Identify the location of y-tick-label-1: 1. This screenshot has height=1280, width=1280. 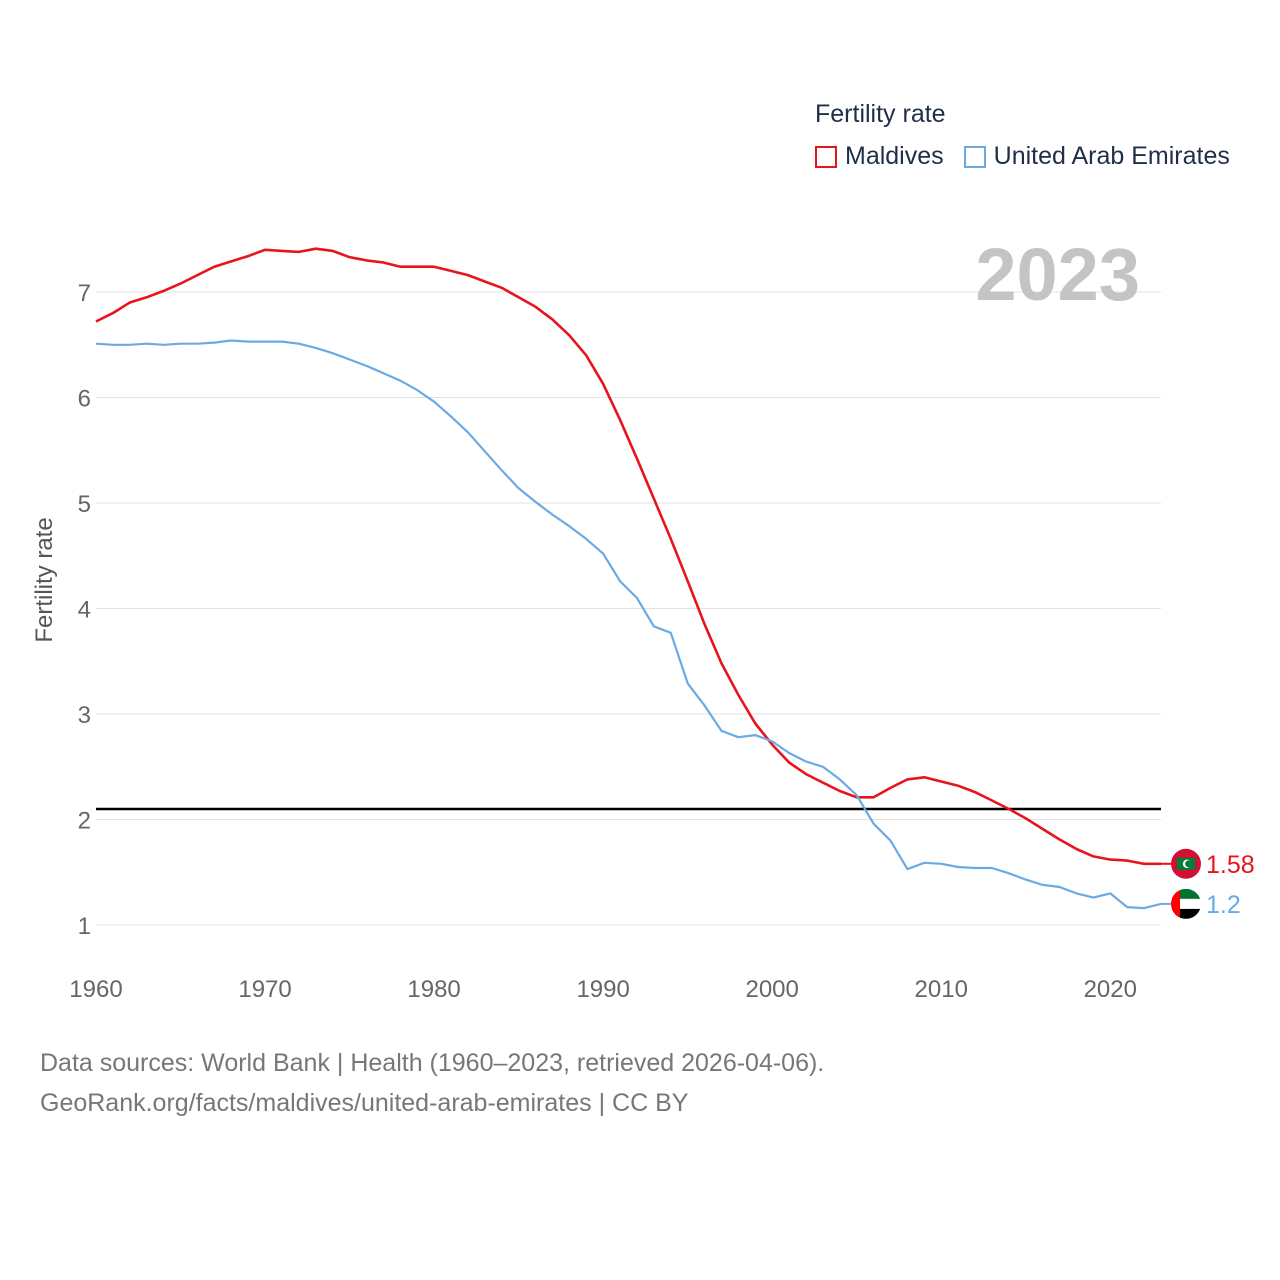
(84, 926).